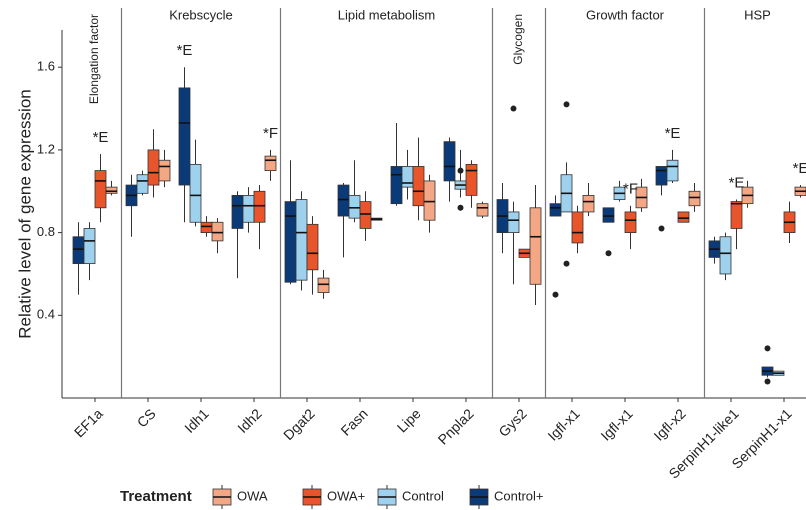 The image size is (806, 510). Describe the element at coordinates (353, 421) in the screenshot. I see `x-tick-label: Fasn` at that location.